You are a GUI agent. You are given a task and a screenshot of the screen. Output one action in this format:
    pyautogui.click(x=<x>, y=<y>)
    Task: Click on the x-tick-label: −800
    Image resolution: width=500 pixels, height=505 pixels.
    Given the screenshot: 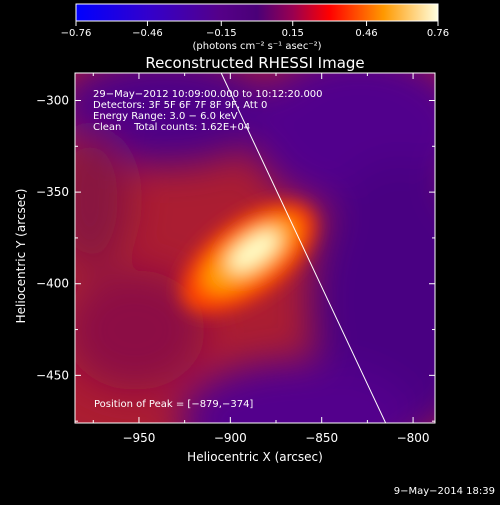 What is the action you would take?
    pyautogui.click(x=413, y=438)
    